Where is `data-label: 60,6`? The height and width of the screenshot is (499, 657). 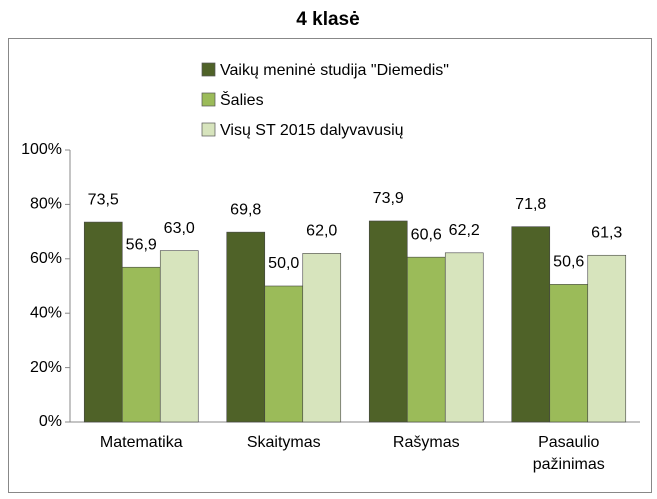 data-label: 60,6 is located at coordinates (426, 234).